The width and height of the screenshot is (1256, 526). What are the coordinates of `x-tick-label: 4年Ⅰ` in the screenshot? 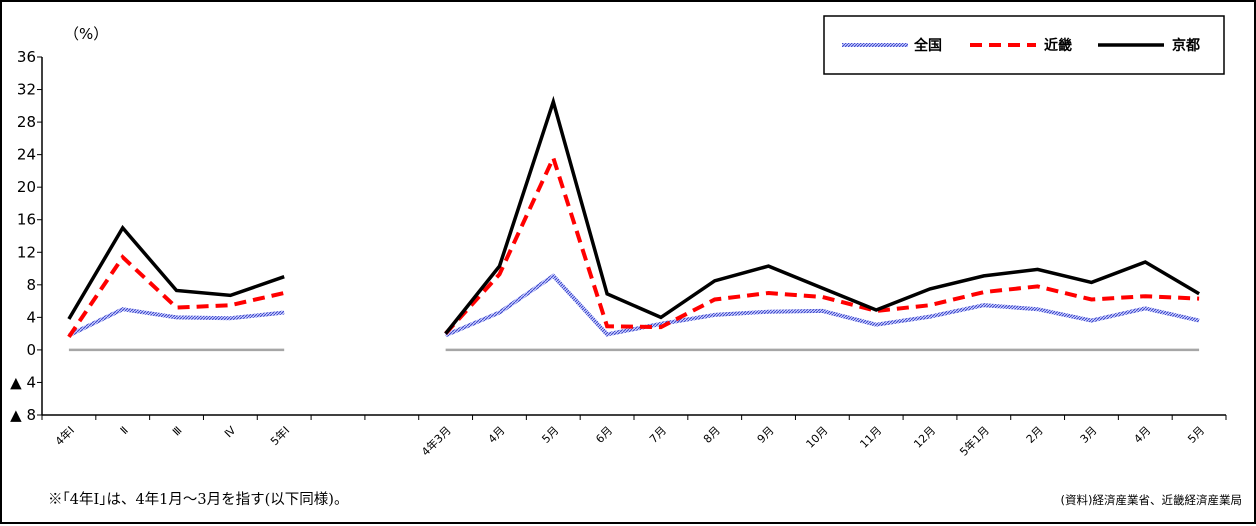 It's located at (64, 435).